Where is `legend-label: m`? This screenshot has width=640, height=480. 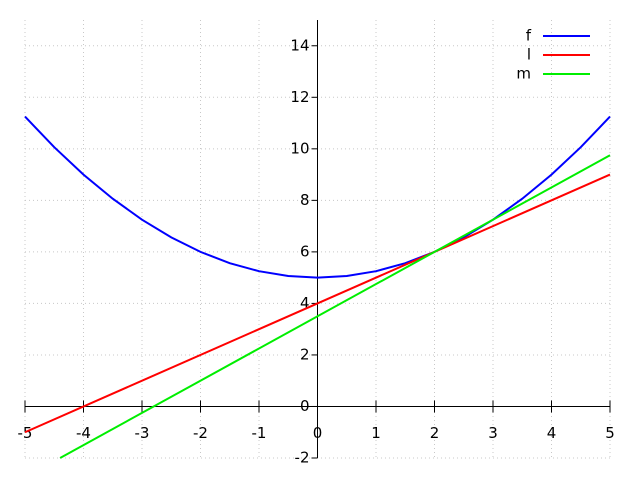
legend-label: m is located at coordinates (523, 74).